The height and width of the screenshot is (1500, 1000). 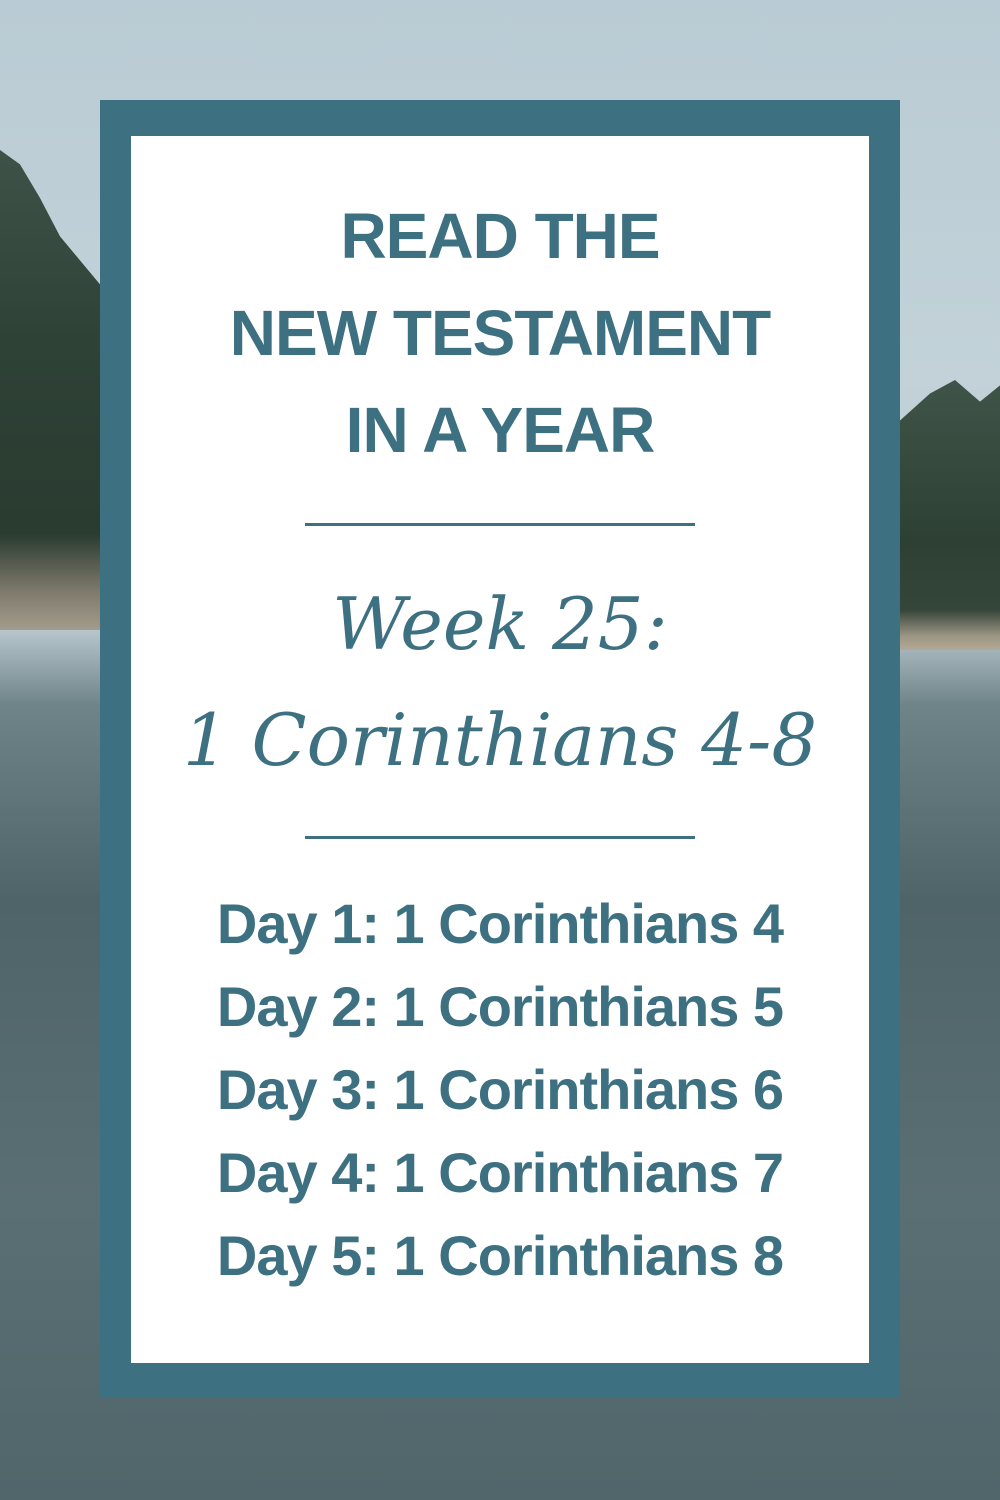 I want to click on day-item-1: Day 1: 1 Corinthians 4, so click(x=500, y=923).